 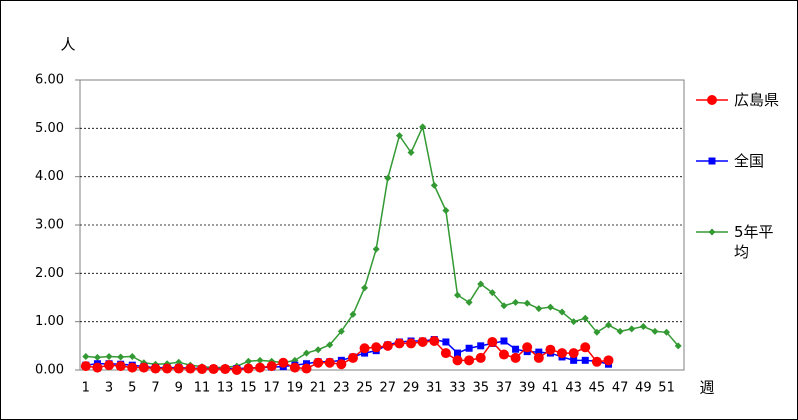 What do you see at coordinates (573, 388) in the screenshot?
I see `x-tick-label: 43` at bounding box center [573, 388].